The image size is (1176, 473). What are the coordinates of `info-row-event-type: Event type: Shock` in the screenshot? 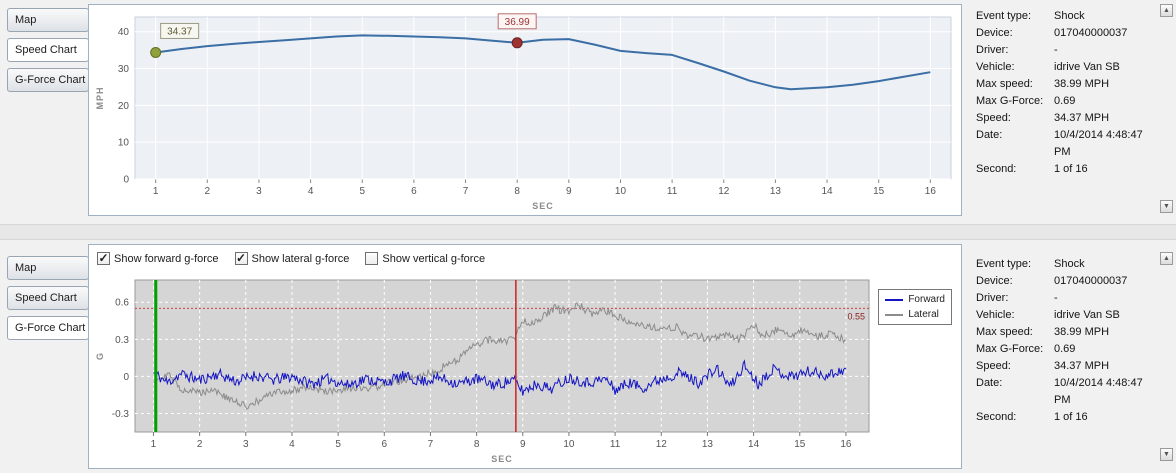 It's located at (1067, 16).